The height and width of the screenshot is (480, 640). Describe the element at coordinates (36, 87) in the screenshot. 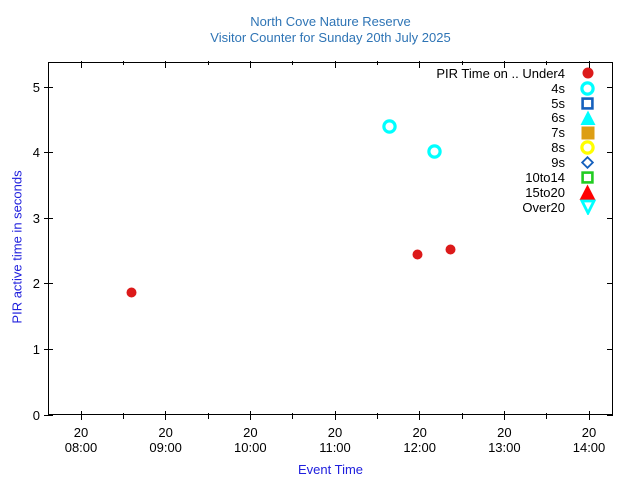

I see `y-tick-label: 5` at that location.